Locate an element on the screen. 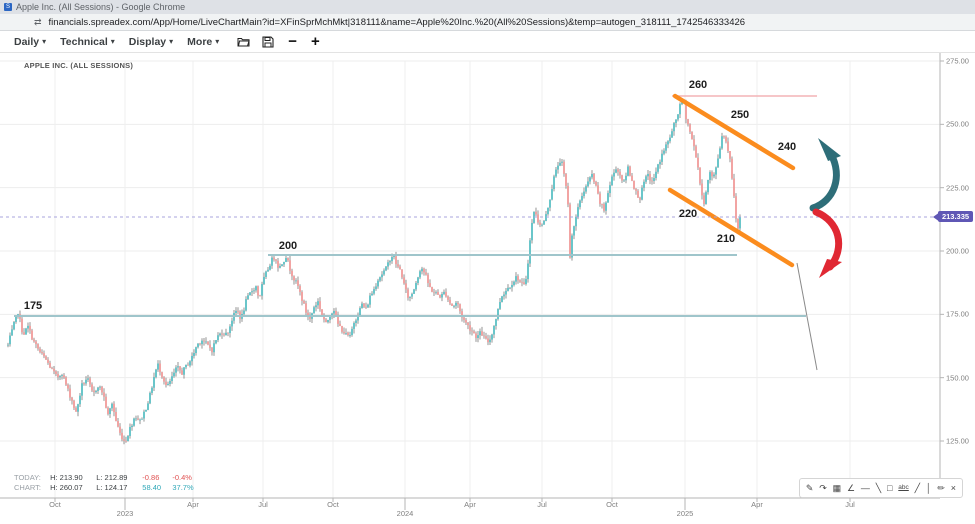 Image resolution: width=975 pixels, height=524 pixels. menu-more: More ▾ is located at coordinates (203, 42).